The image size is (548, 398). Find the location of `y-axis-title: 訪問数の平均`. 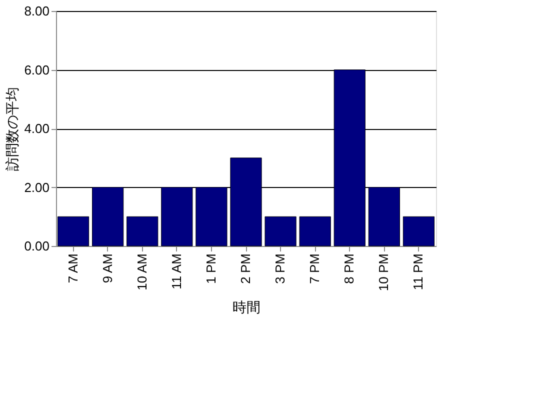

y-axis-title: 訪問数の平均 is located at coordinates (12, 129).